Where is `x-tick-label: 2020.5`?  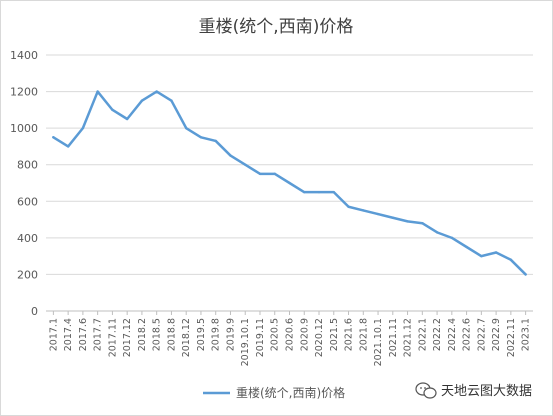 x-tick-label: 2020.5 is located at coordinates (275, 334).